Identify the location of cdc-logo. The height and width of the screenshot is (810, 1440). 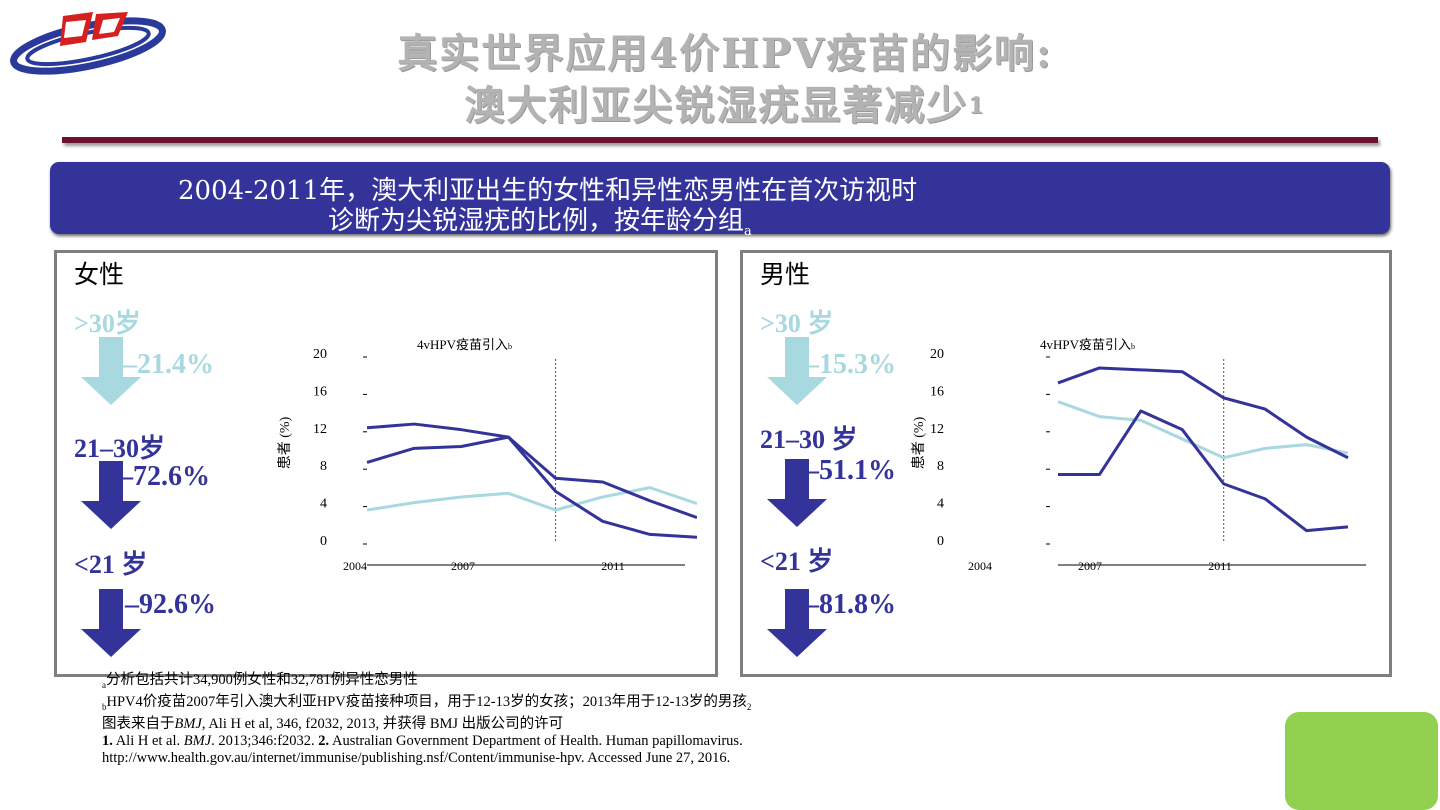
(88, 43).